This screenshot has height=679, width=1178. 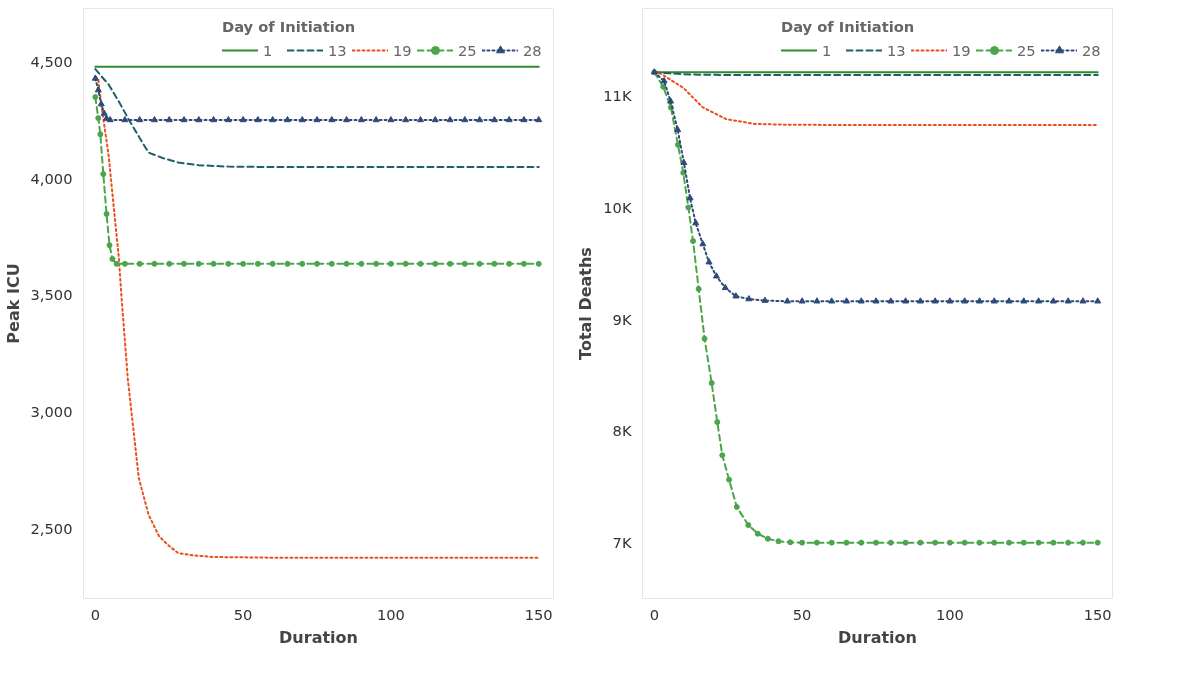 What do you see at coordinates (338, 50) in the screenshot?
I see `legend-label: 13` at bounding box center [338, 50].